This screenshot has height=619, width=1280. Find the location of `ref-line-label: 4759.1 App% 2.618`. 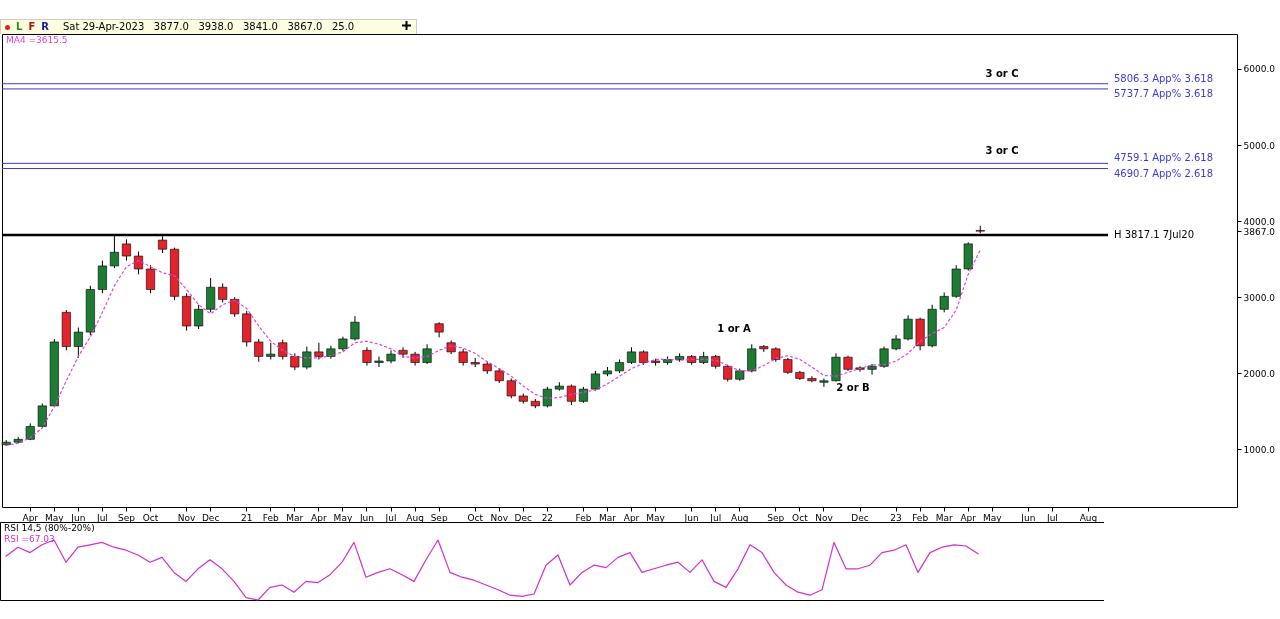

ref-line-label: 4759.1 App% 2.618 is located at coordinates (1164, 158).